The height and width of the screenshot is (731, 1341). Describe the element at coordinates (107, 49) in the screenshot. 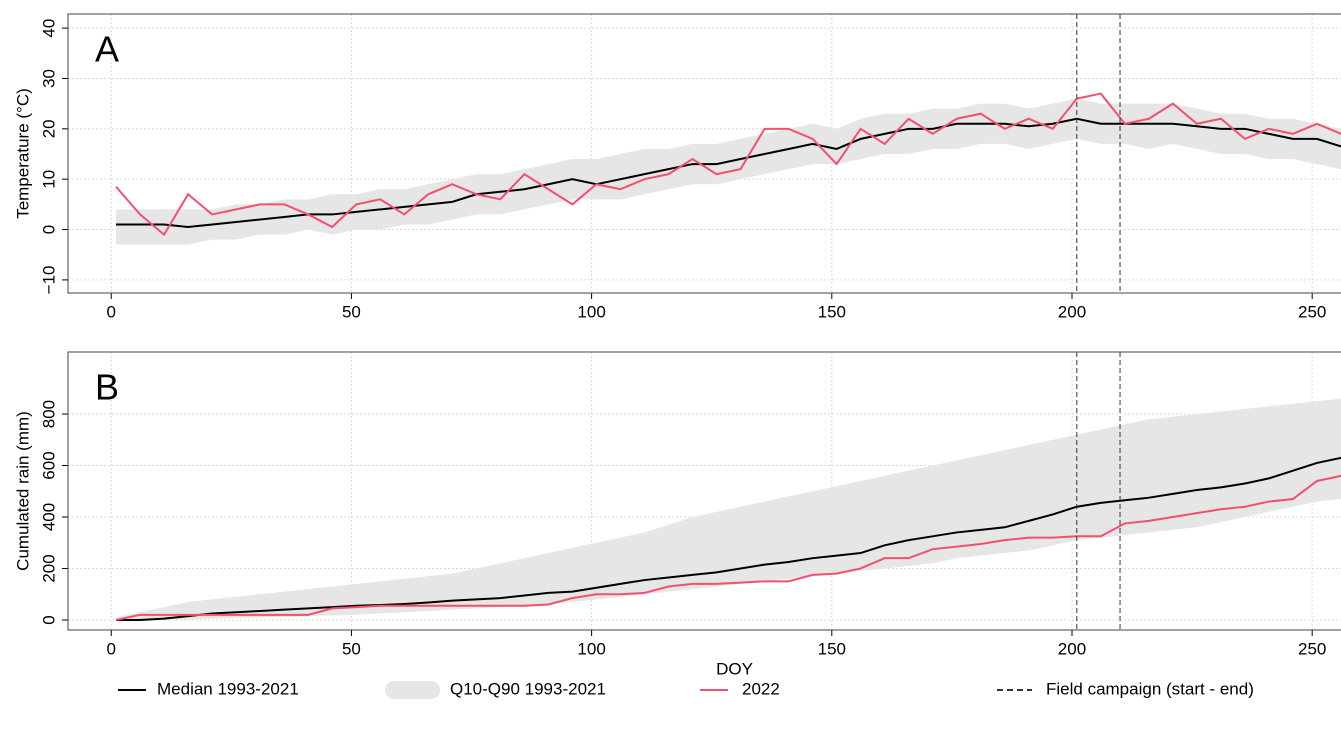

I see `panel-label: A` at that location.